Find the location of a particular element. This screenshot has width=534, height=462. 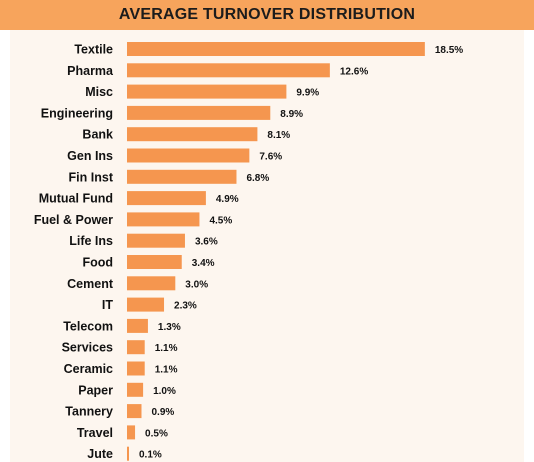

bar-engineering is located at coordinates (199, 112).